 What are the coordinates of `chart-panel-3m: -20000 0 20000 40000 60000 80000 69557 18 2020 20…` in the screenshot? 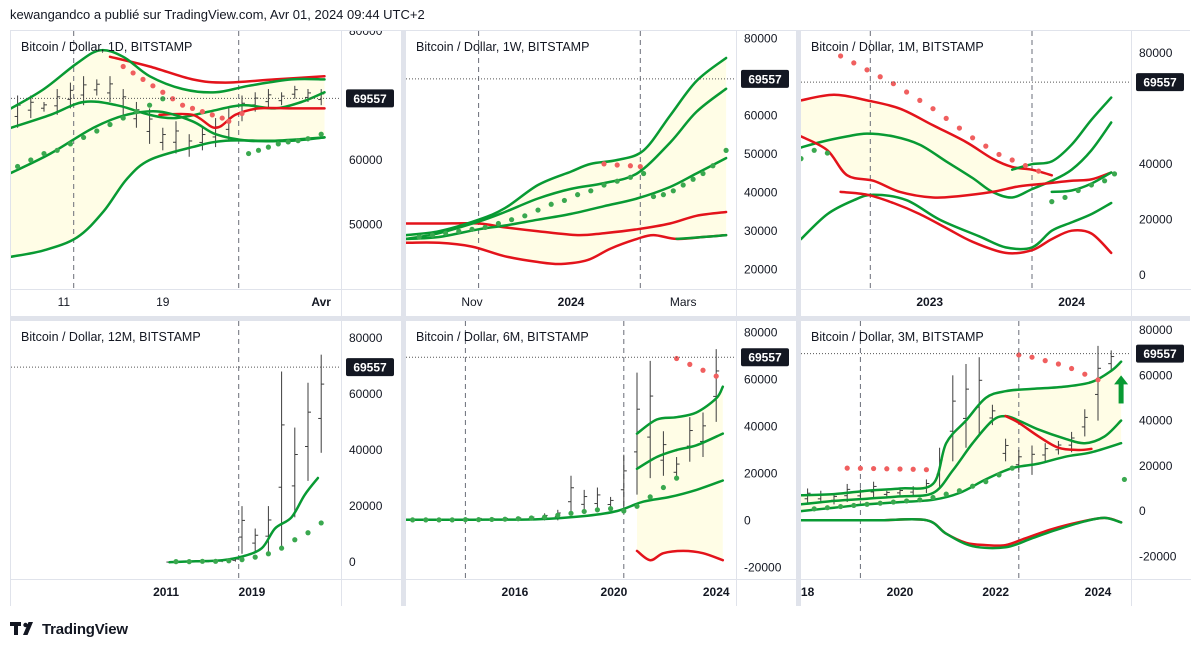 It's located at (996, 463).